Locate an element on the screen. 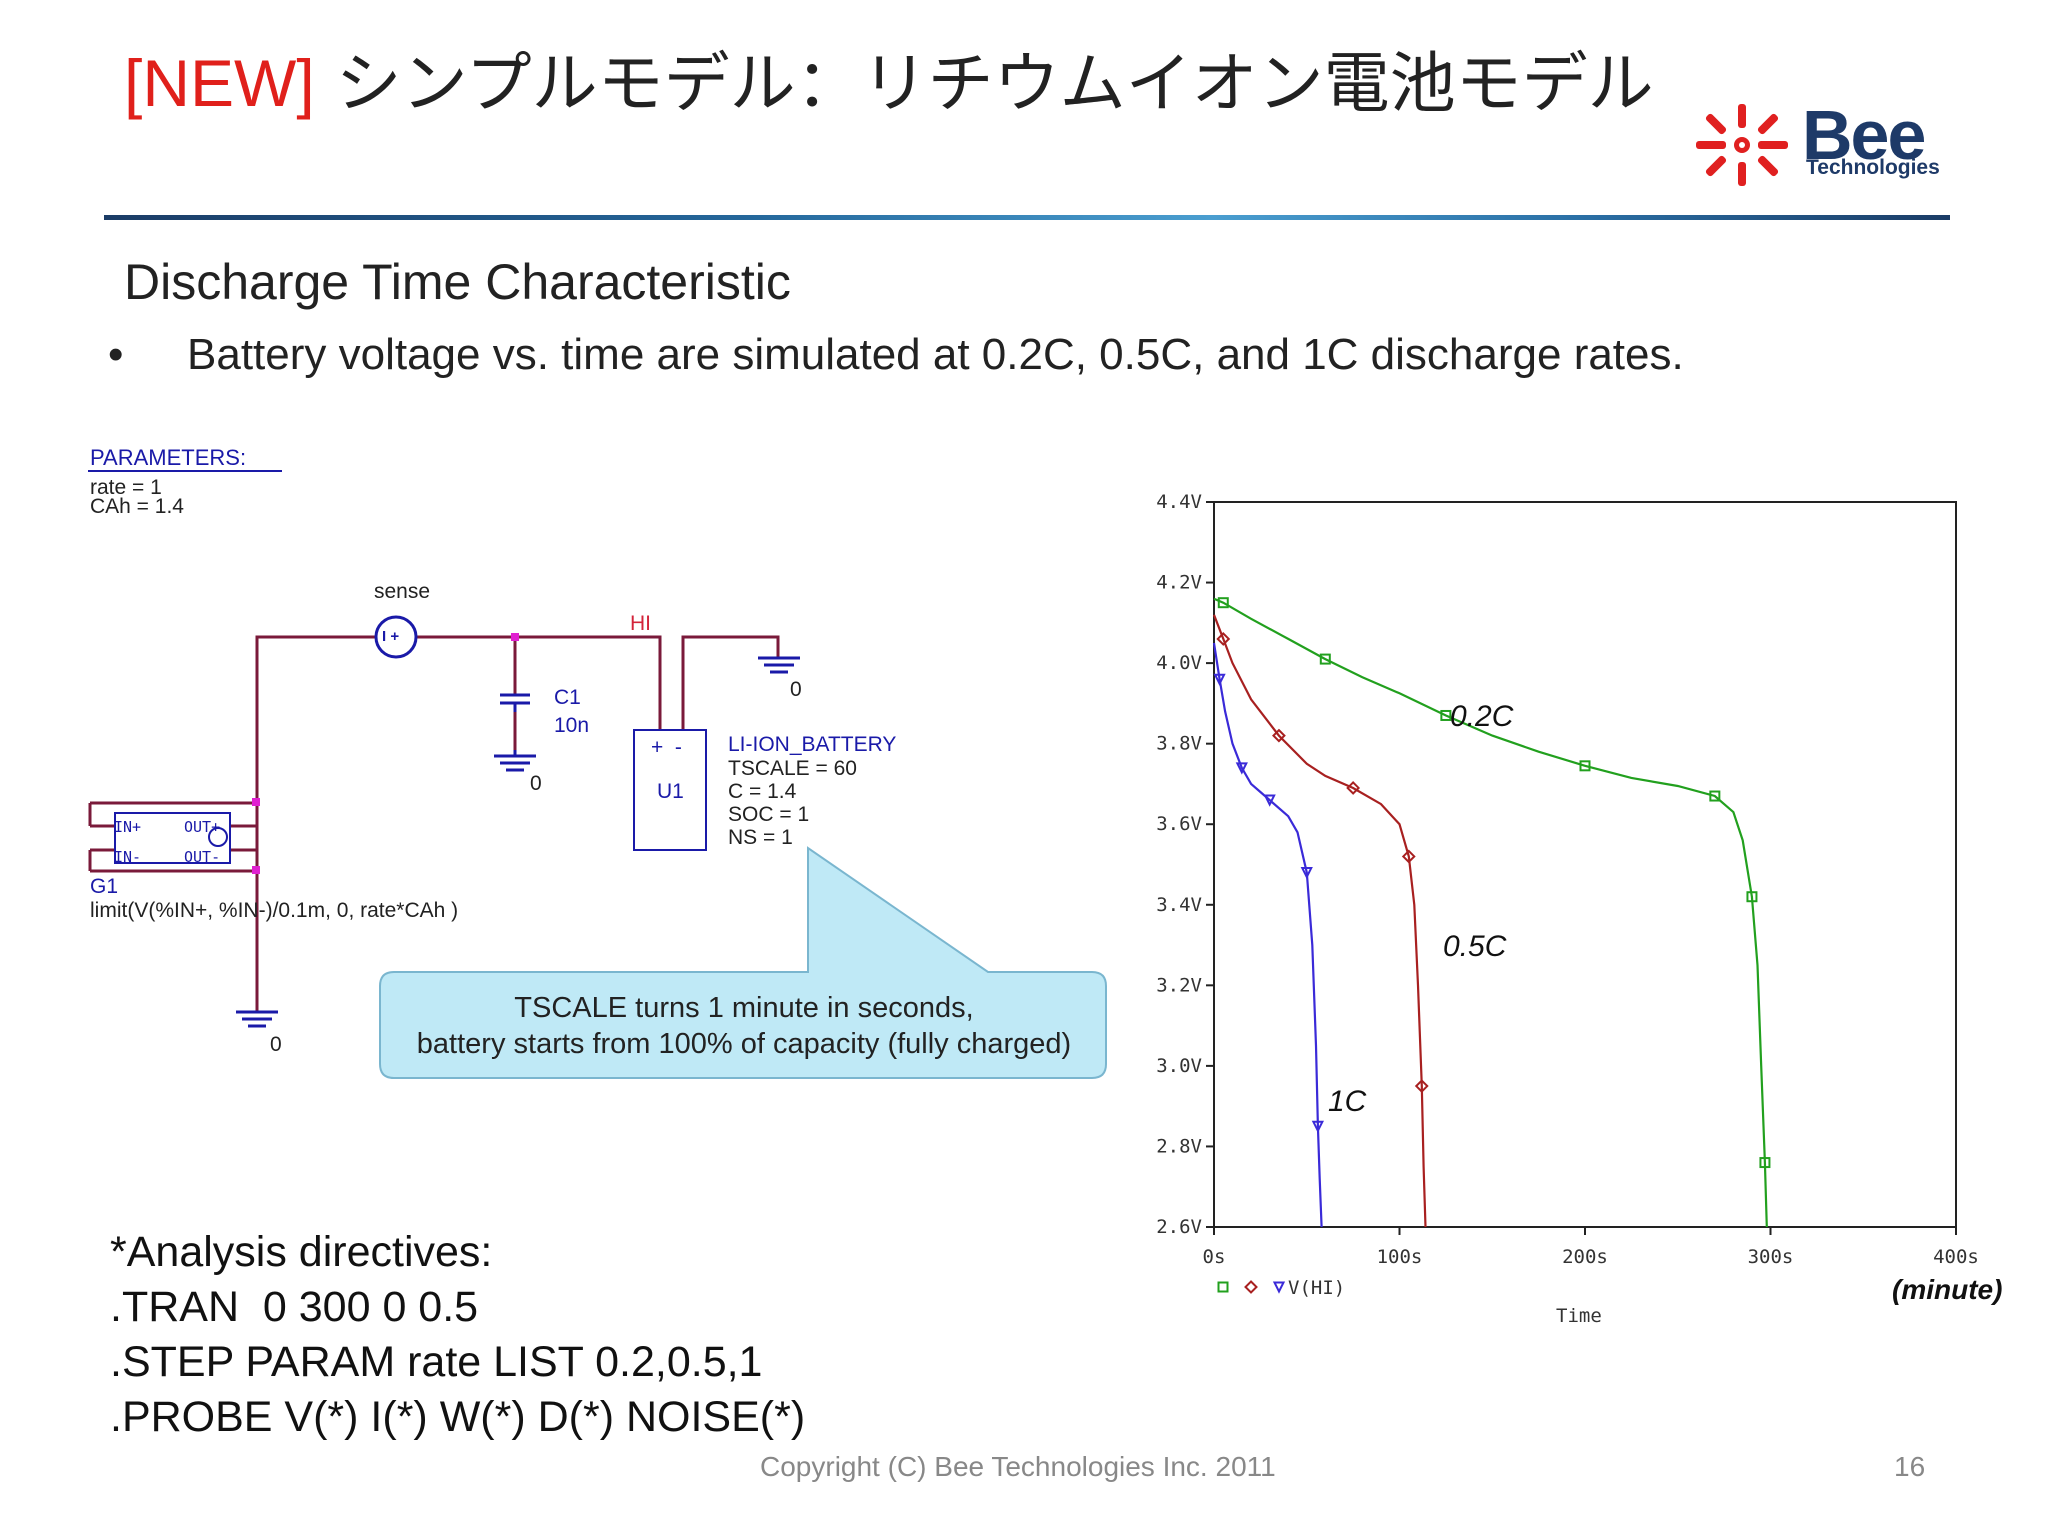 This screenshot has width=2048, height=1536. c1-name: C1 is located at coordinates (567, 697).